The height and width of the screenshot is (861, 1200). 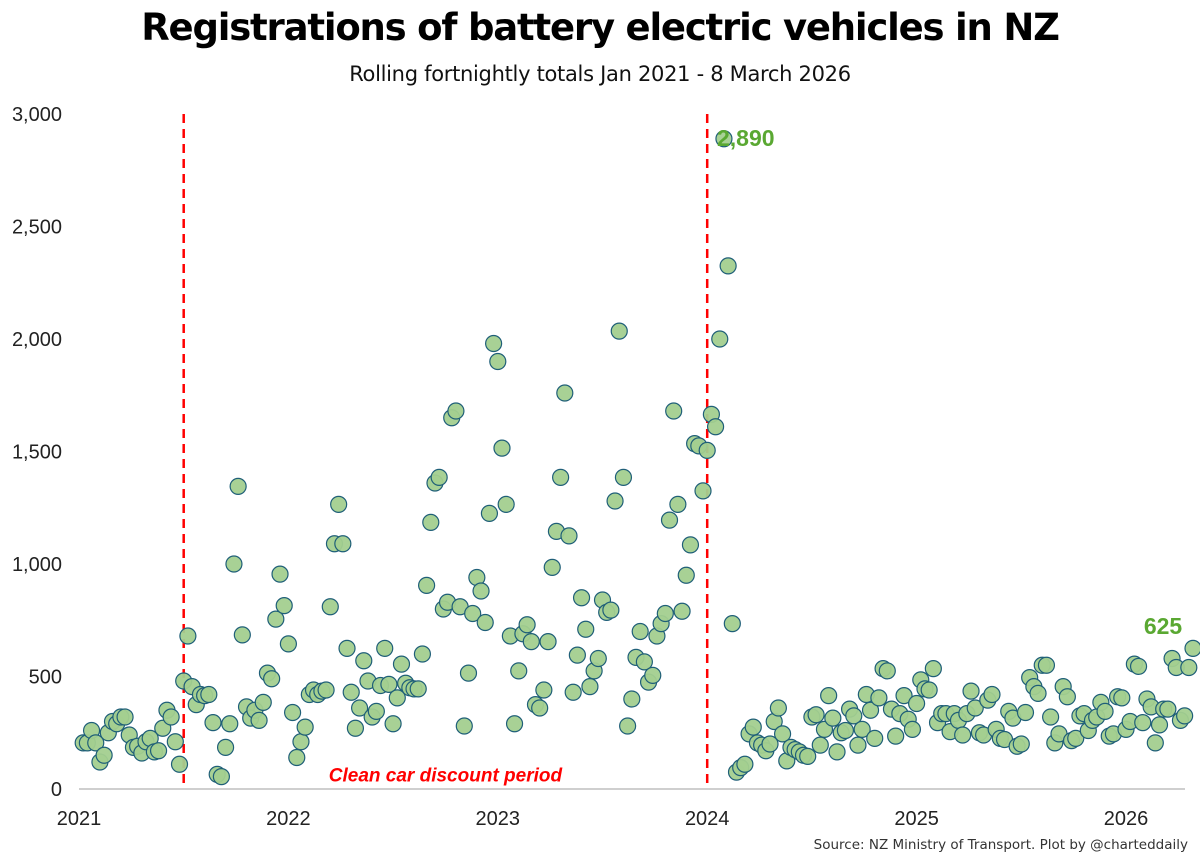 What do you see at coordinates (37, 228) in the screenshot?
I see `y-tick-label: 2,500` at bounding box center [37, 228].